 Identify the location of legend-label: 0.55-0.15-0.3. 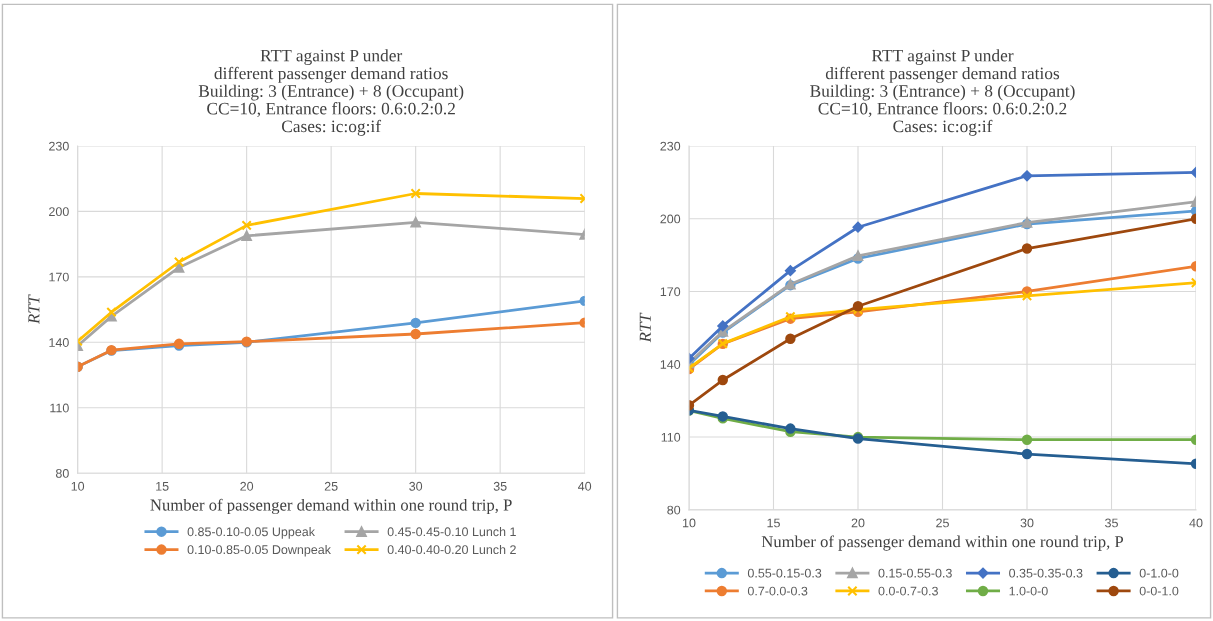
(784, 573).